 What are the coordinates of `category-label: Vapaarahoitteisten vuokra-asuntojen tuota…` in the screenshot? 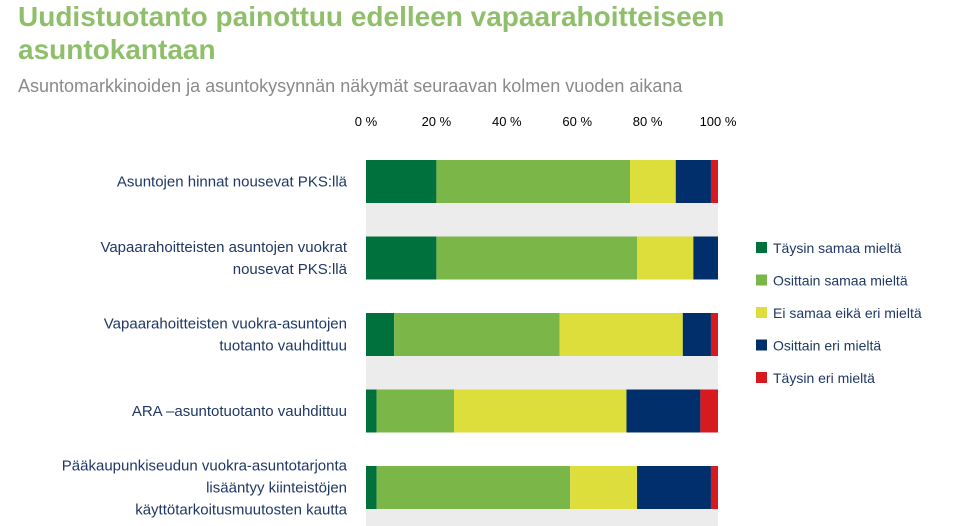 It's located at (225, 335).